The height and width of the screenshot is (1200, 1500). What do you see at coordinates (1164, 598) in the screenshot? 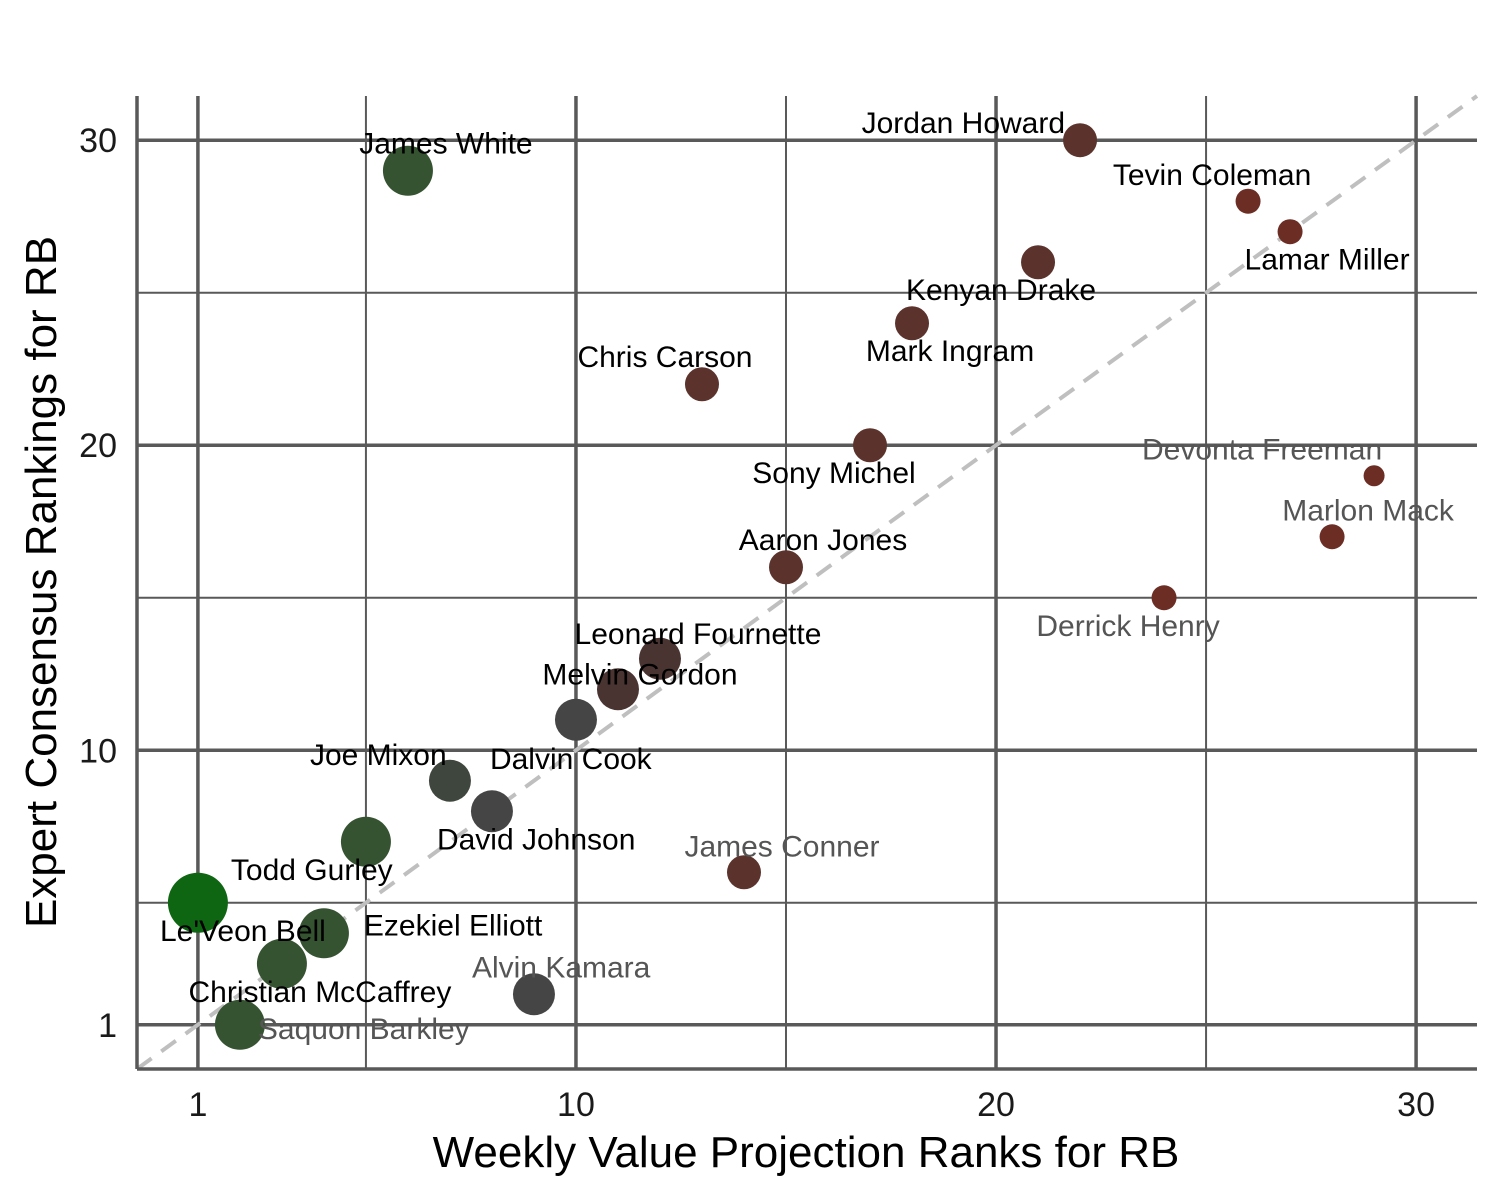
I see `point-derrick-henry` at bounding box center [1164, 598].